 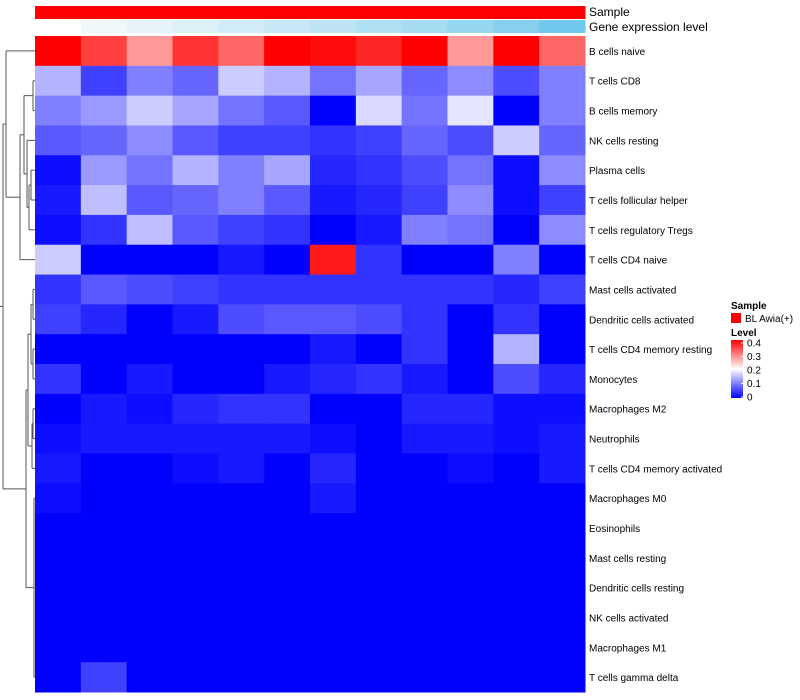 What do you see at coordinates (650, 350) in the screenshot?
I see `row-label: T cells CD4 memory resting` at bounding box center [650, 350].